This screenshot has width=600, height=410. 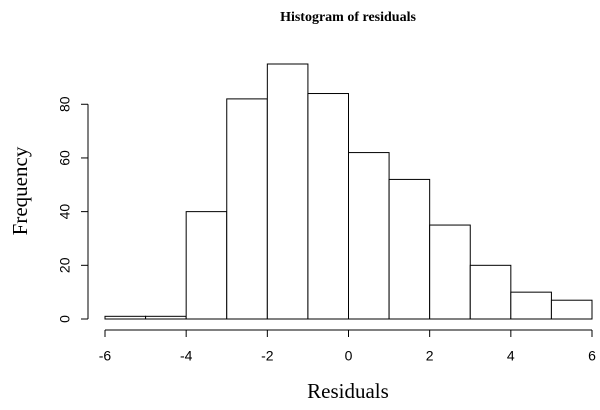 What do you see at coordinates (348, 17) in the screenshot?
I see `chart-title: Histogram of residuals` at bounding box center [348, 17].